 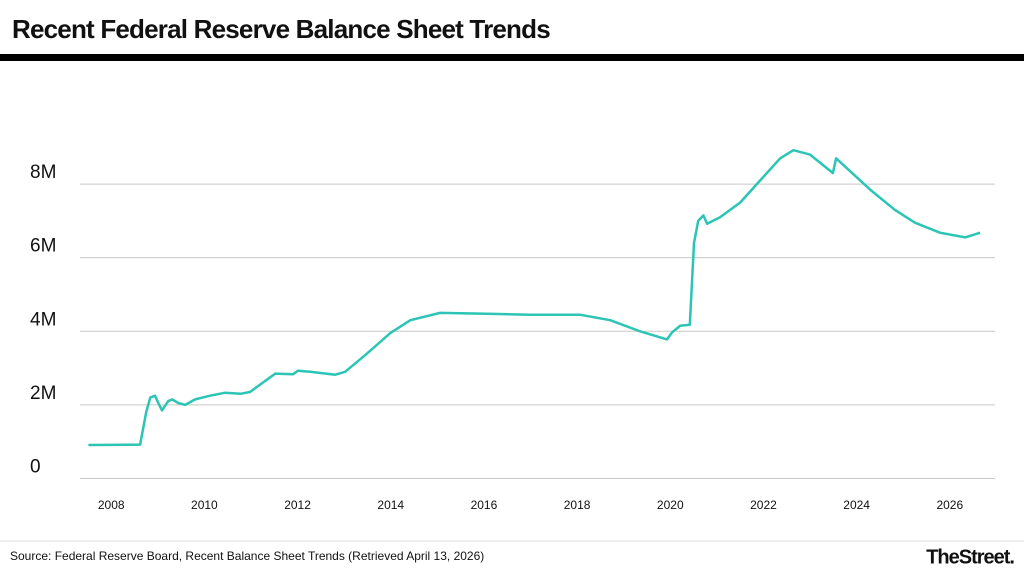 I want to click on x-tick-label: 2026, so click(x=949, y=505).